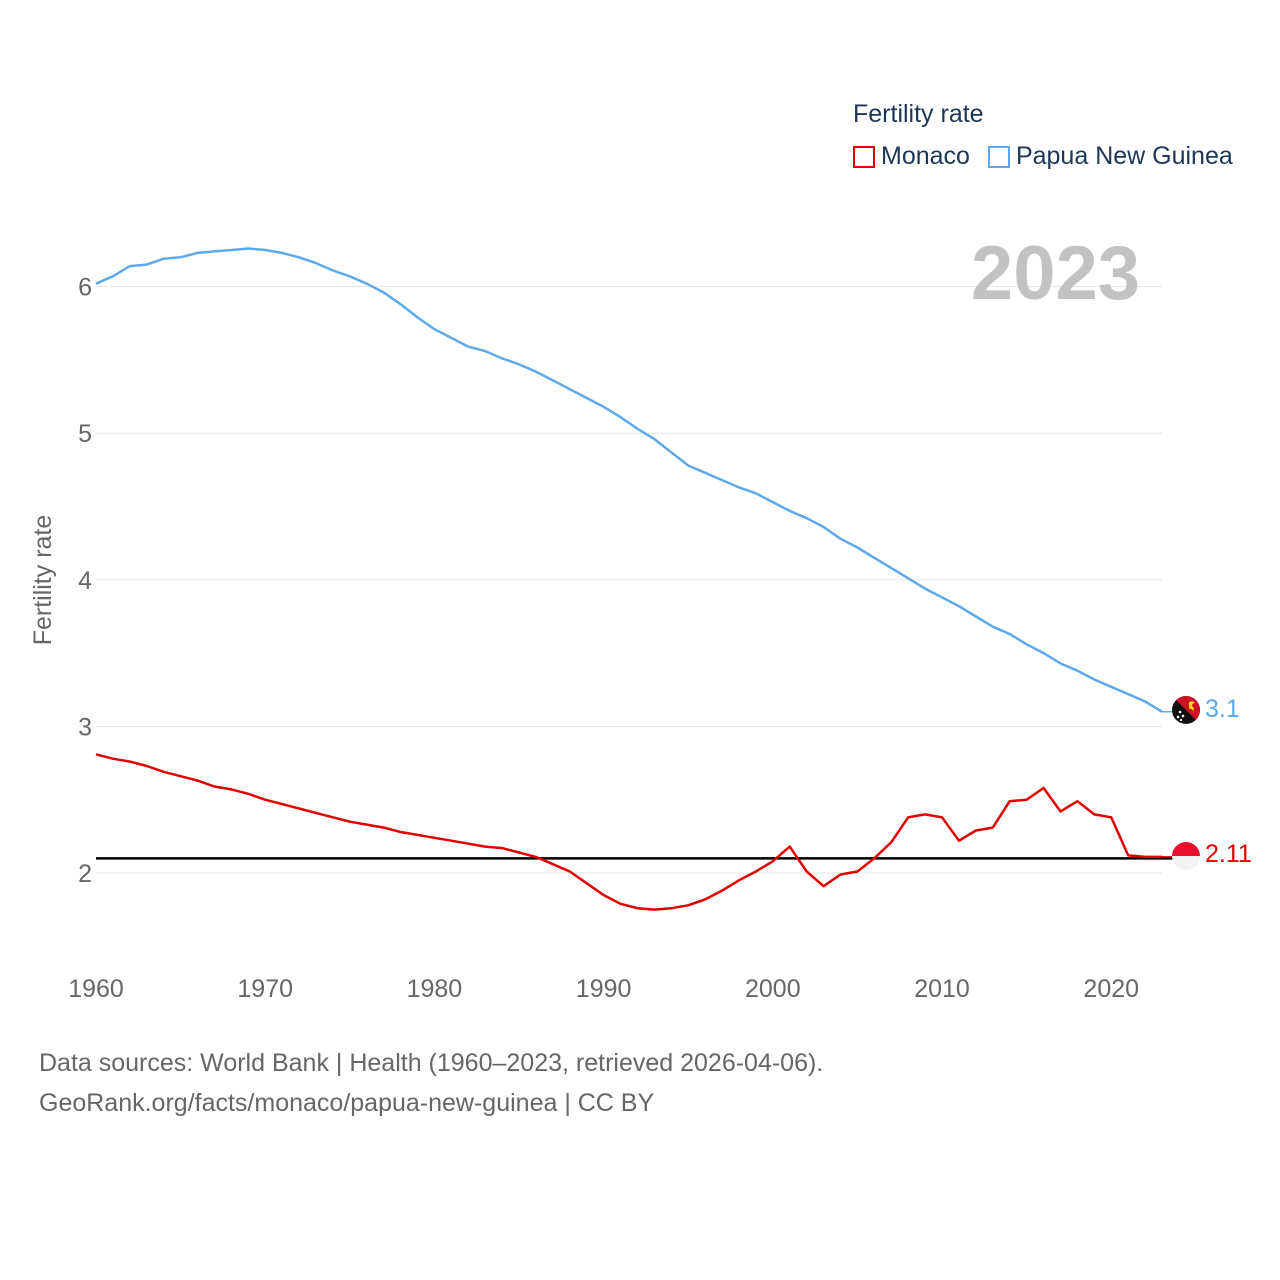  What do you see at coordinates (85, 874) in the screenshot?
I see `y-tick-label: 2` at bounding box center [85, 874].